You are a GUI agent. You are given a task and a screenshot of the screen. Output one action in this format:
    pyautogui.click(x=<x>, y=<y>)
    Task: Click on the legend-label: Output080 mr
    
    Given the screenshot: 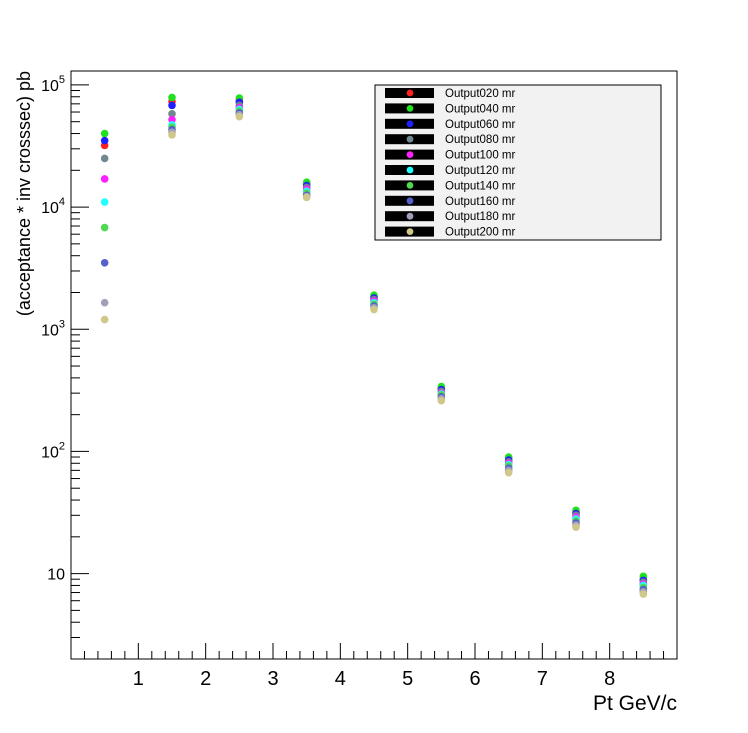 What is the action you would take?
    pyautogui.click(x=480, y=140)
    